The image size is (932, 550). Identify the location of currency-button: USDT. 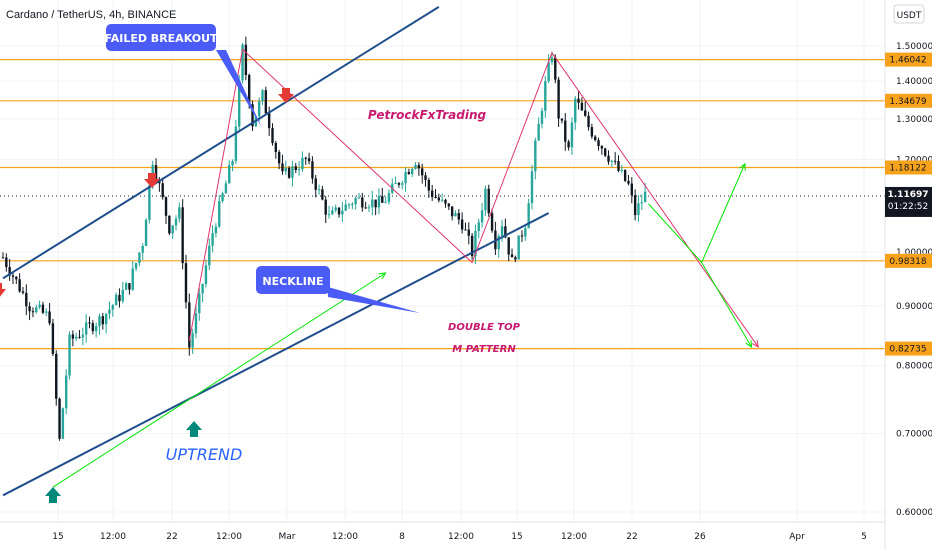
(909, 14).